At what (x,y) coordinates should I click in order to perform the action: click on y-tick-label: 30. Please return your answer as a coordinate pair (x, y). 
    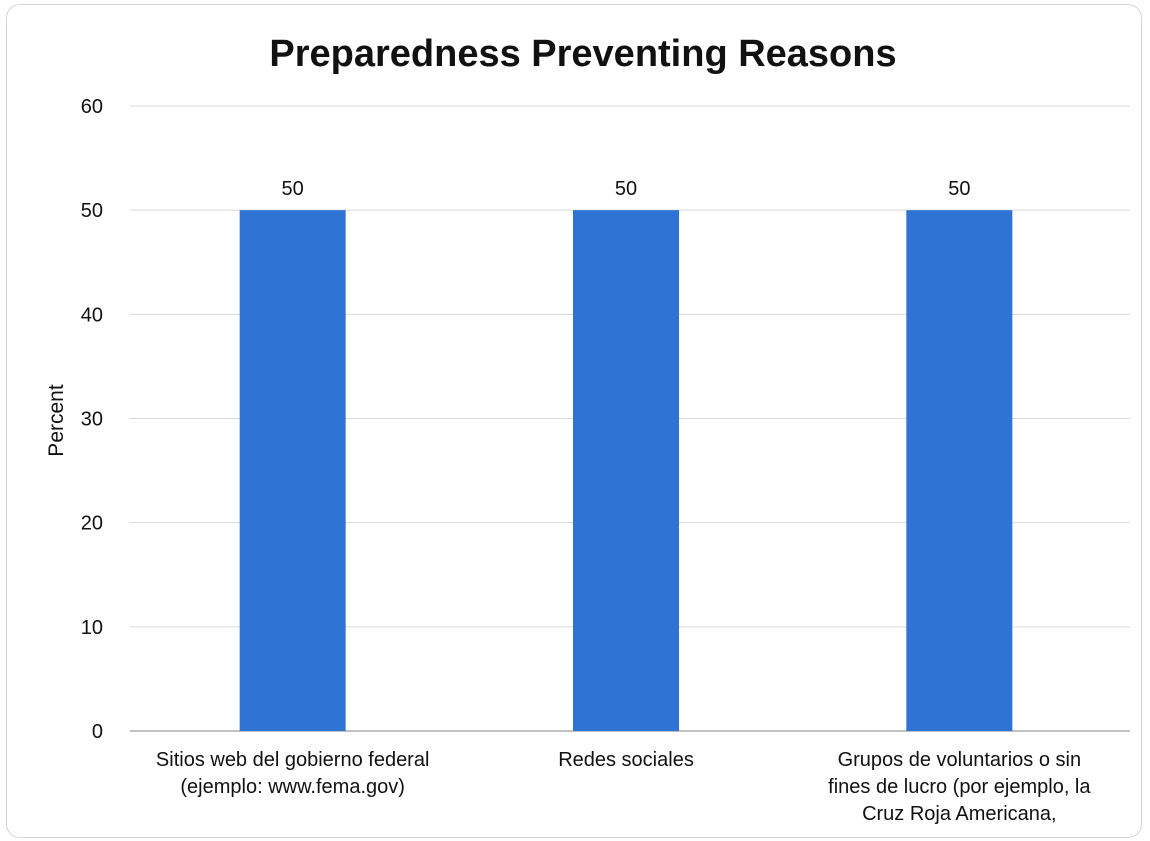
    Looking at the image, I should click on (92, 420).